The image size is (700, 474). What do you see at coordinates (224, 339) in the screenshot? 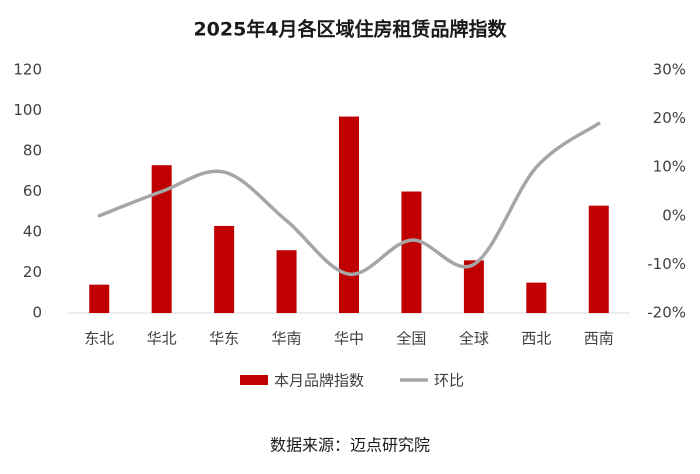
I see `x-tick-label: 华东` at bounding box center [224, 339].